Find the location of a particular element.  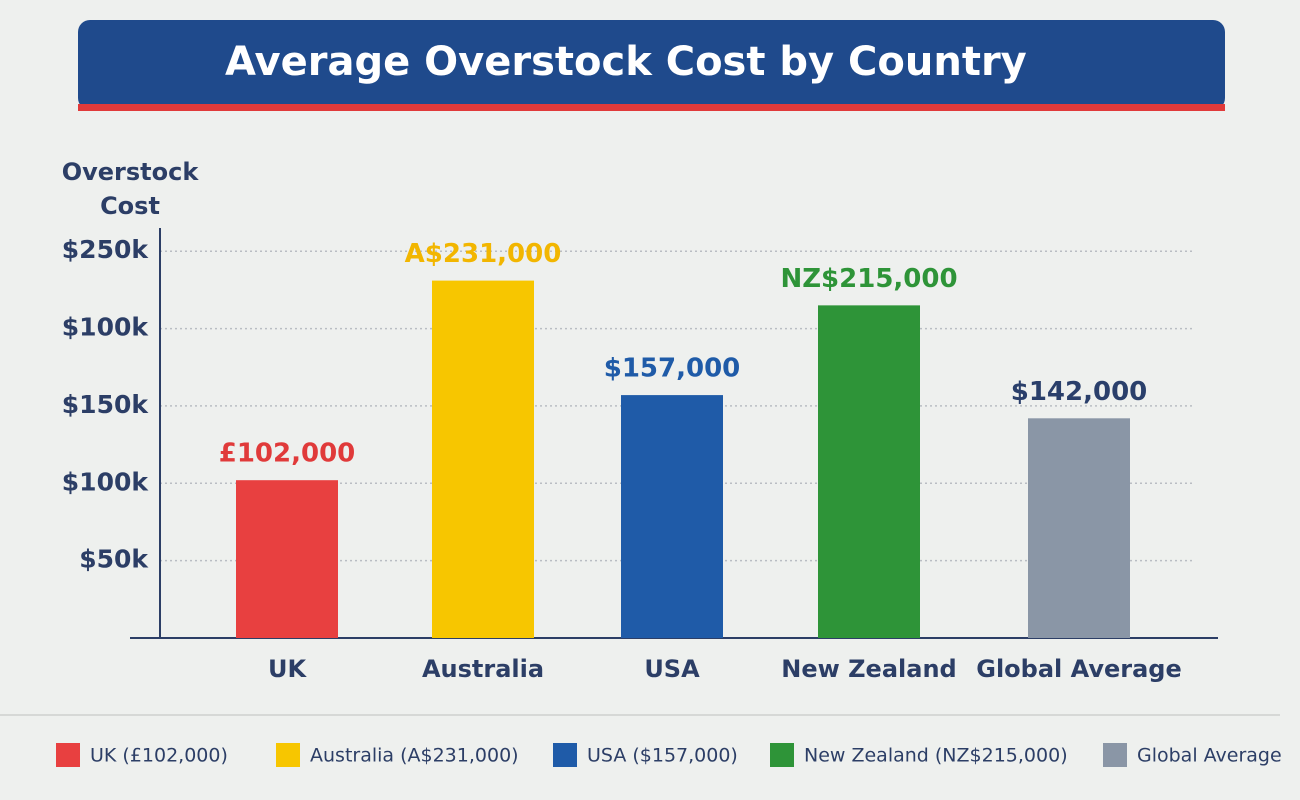

y-axis-title: Overstock is located at coordinates (131, 172).